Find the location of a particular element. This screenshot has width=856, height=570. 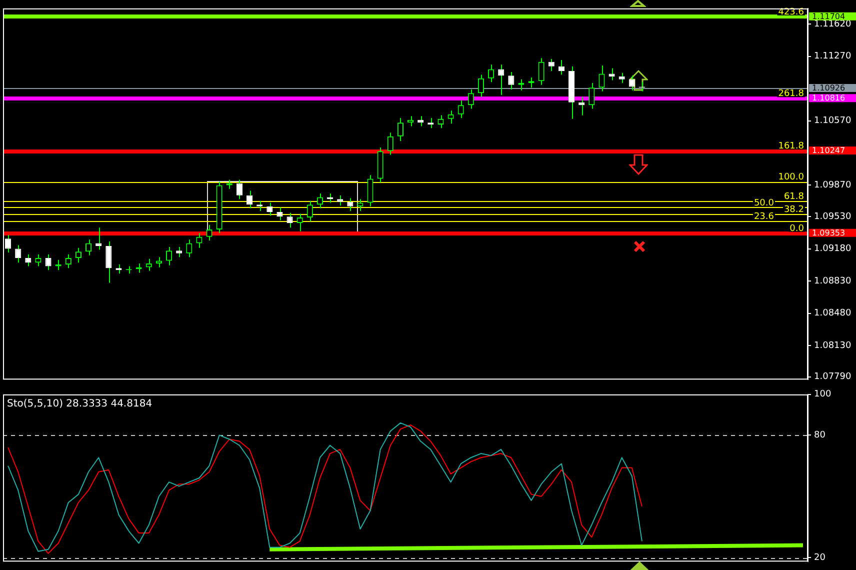

y-tick-label: 1.07790 is located at coordinates (833, 377).